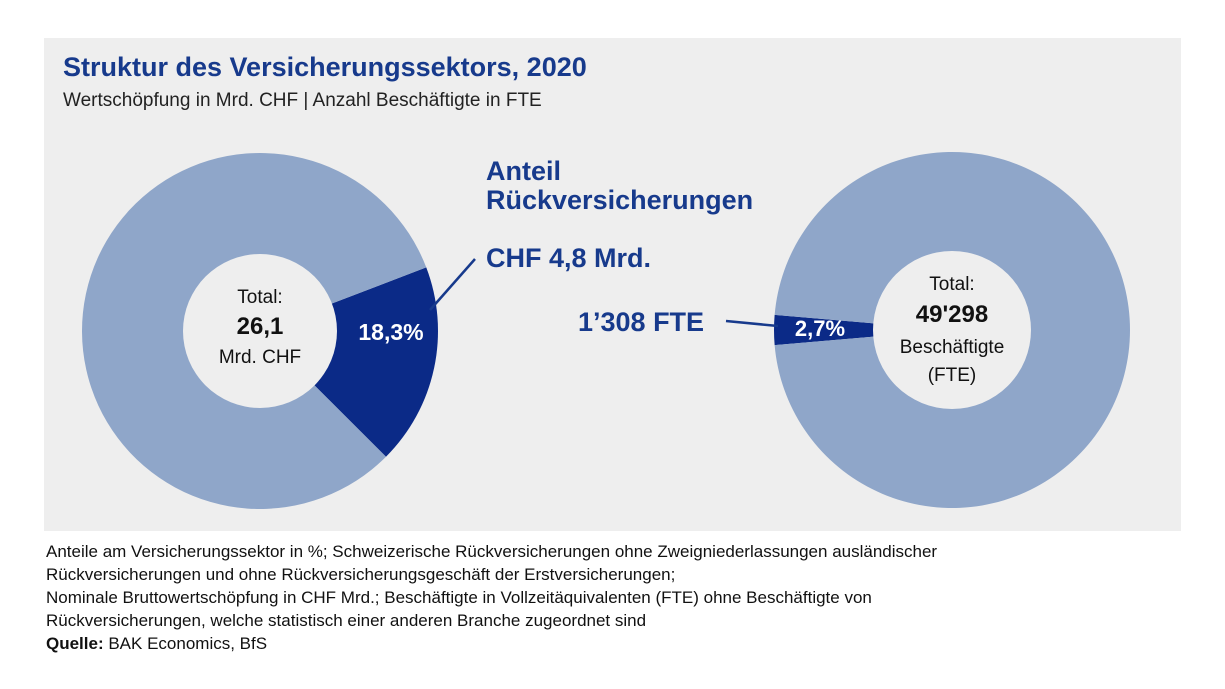 Image resolution: width=1225 pixels, height=689 pixels. I want to click on donut-employees-slice-reinsurance, so click(863, 330).